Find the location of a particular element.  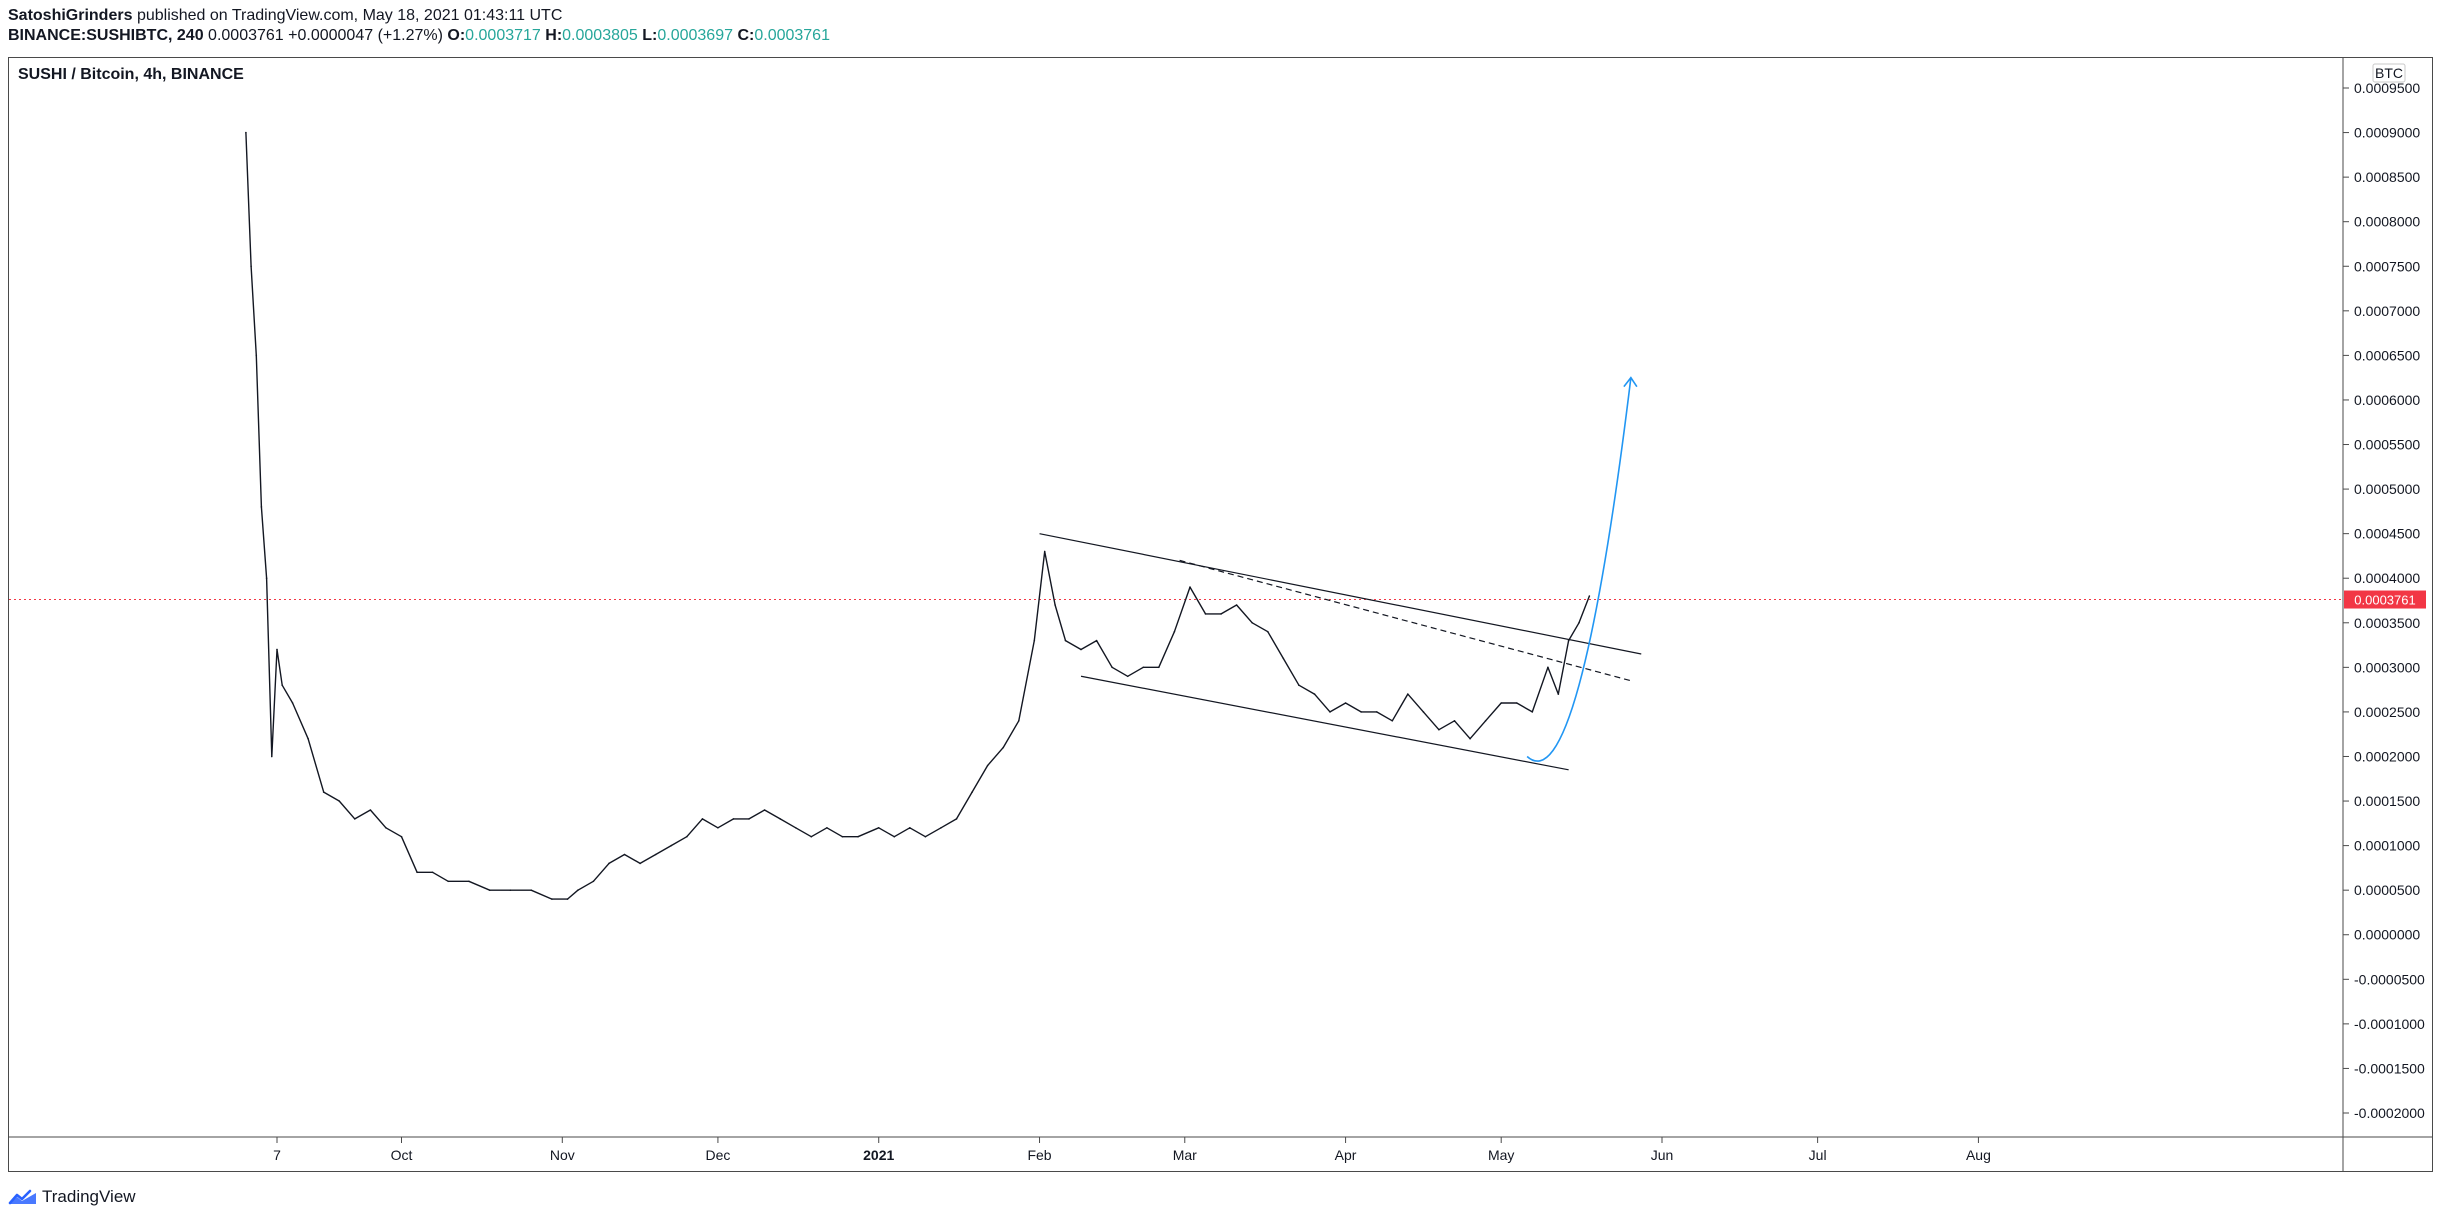

author-name: SatoshiGrinders is located at coordinates (70, 15).